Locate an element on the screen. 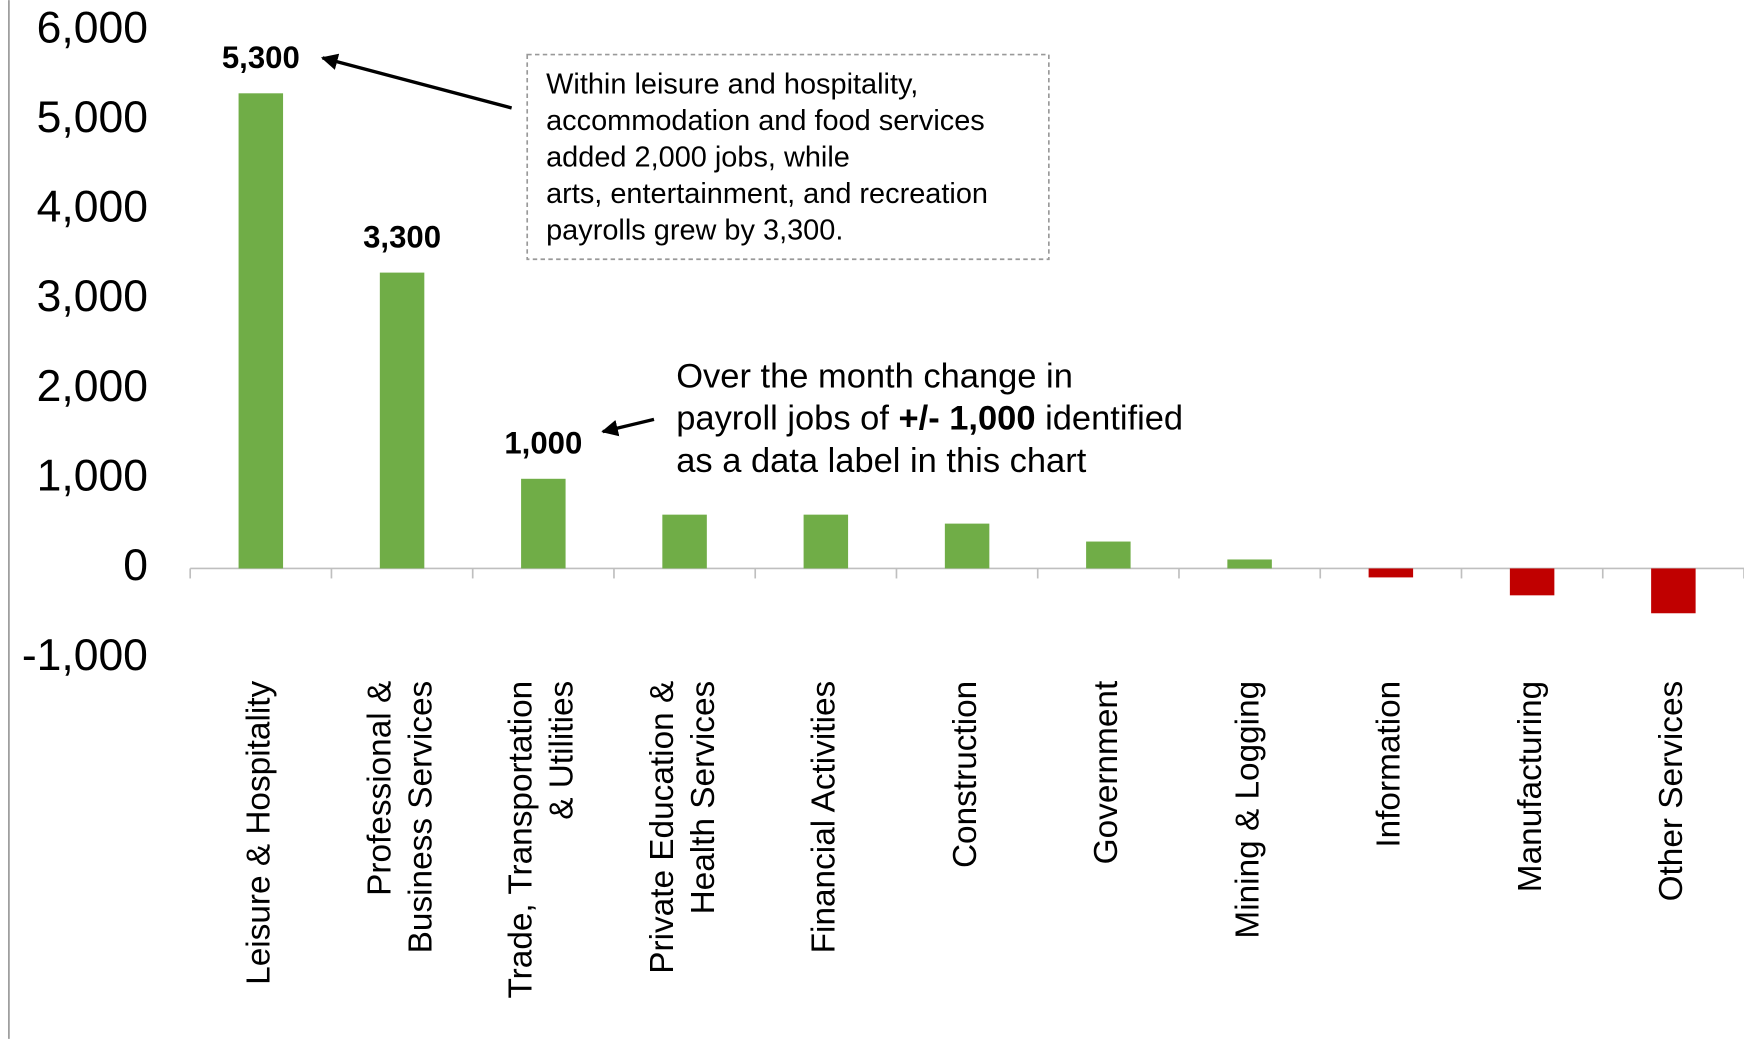 This screenshot has width=1744, height=1039. x-tick-label: Trade, Transportation is located at coordinates (521, 840).